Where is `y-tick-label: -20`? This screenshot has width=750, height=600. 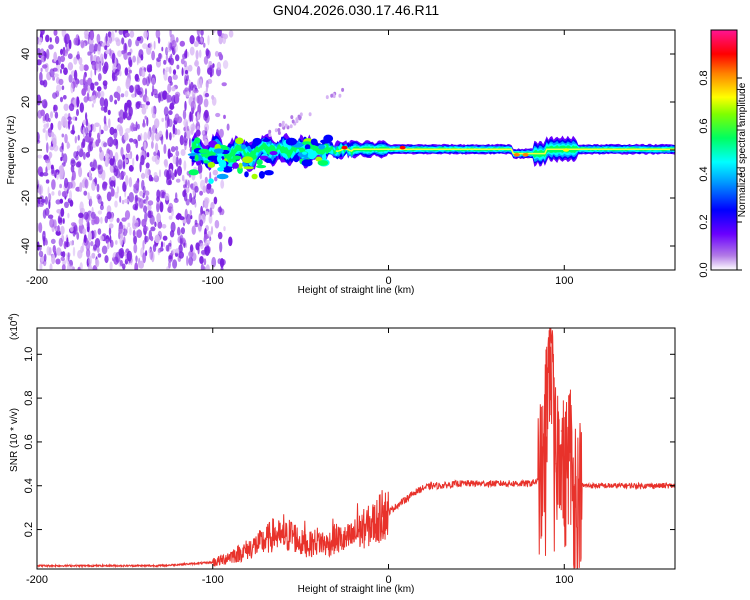 y-tick-label: -20 is located at coordinates (26, 198).